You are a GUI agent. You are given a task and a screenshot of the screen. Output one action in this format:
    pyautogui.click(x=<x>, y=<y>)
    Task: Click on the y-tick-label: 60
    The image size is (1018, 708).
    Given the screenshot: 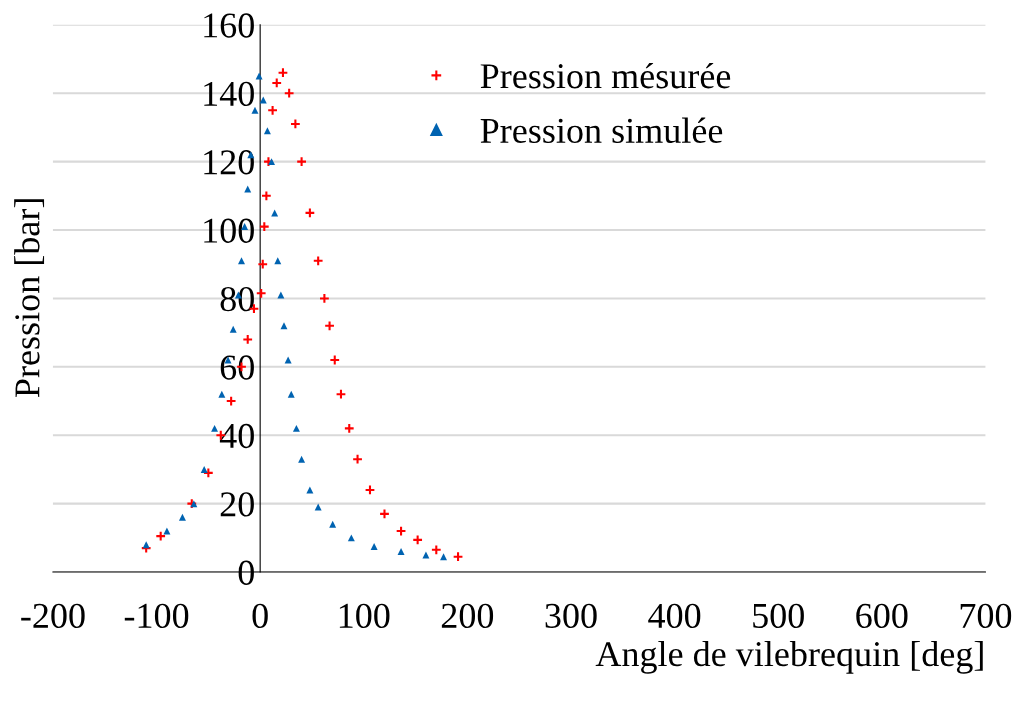 What is the action you would take?
    pyautogui.click(x=237, y=367)
    